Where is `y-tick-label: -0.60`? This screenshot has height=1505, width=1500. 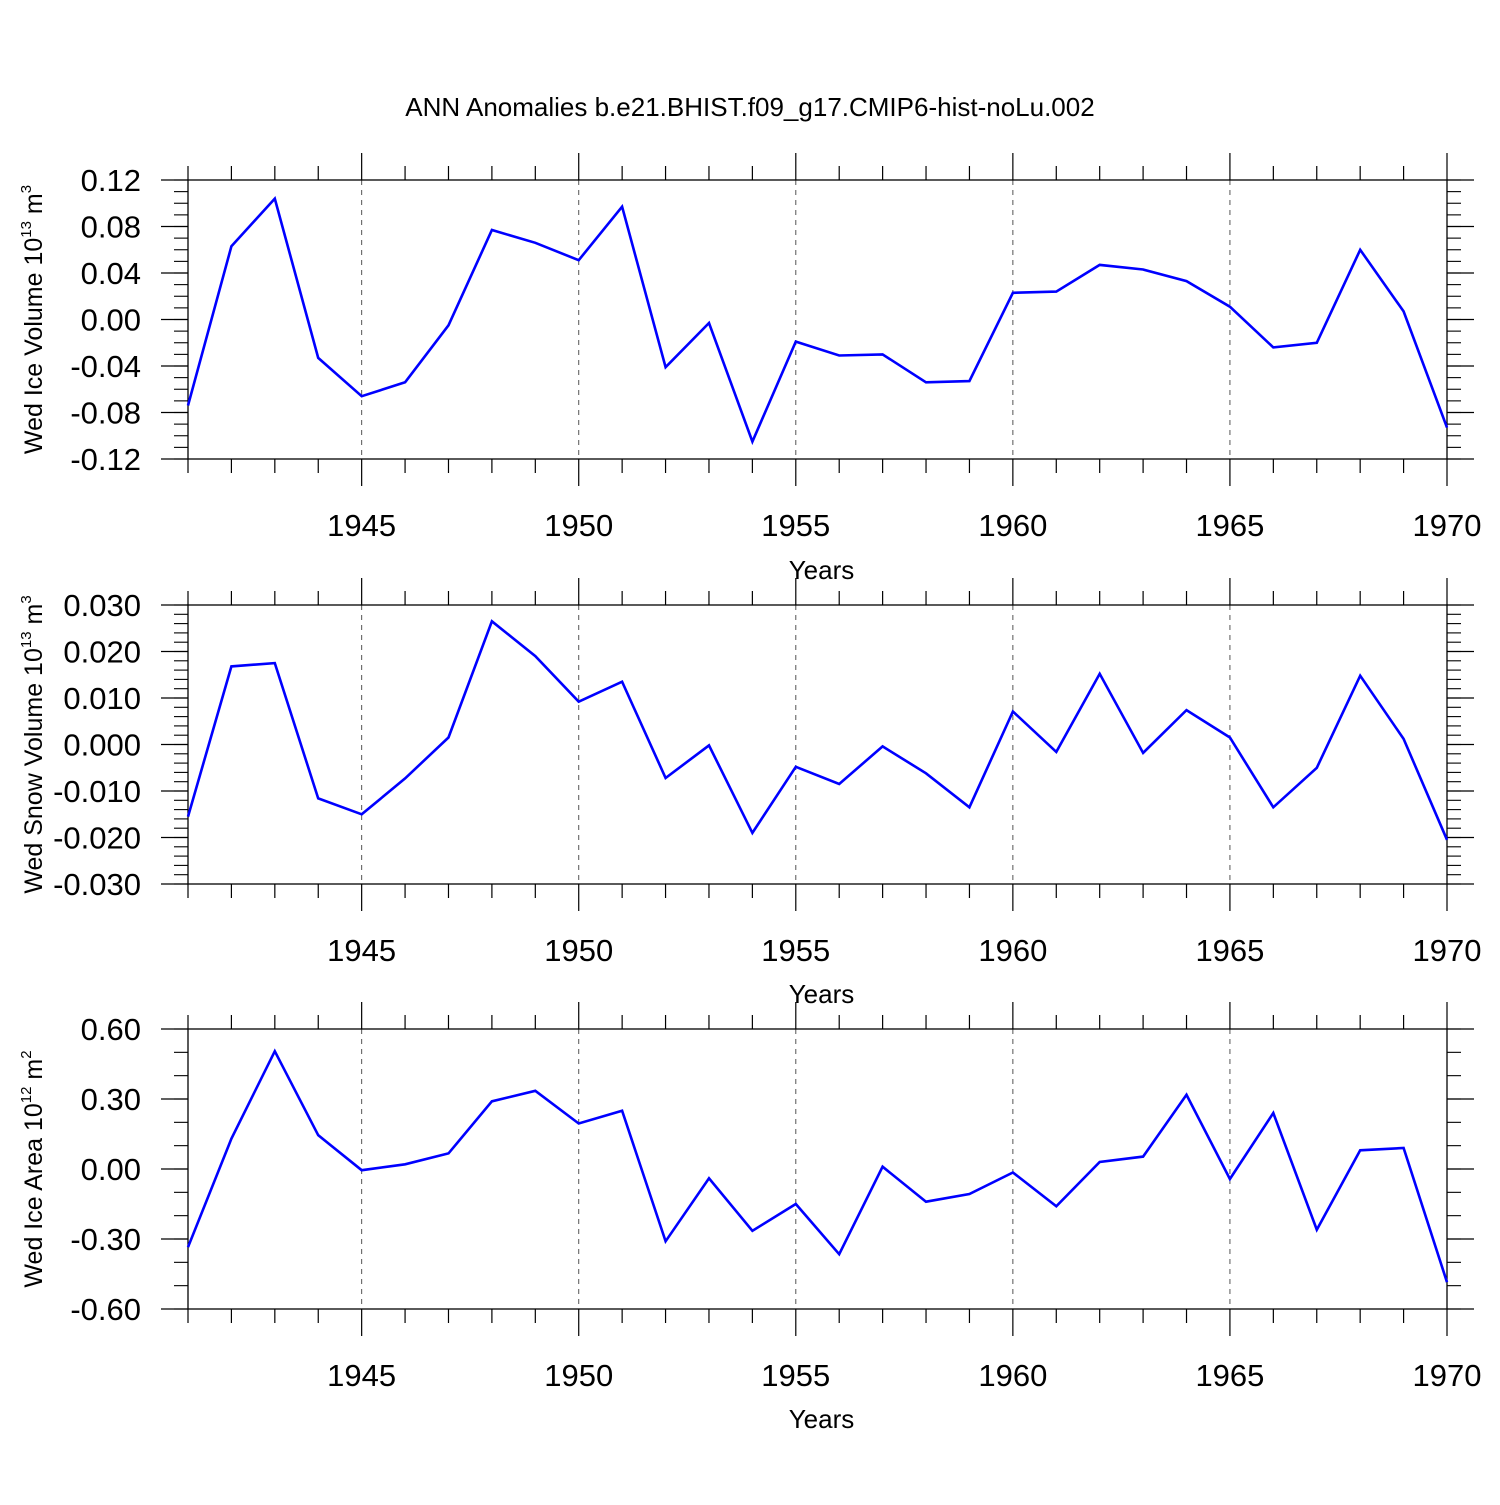 y-tick-label: -0.60 is located at coordinates (105, 1309).